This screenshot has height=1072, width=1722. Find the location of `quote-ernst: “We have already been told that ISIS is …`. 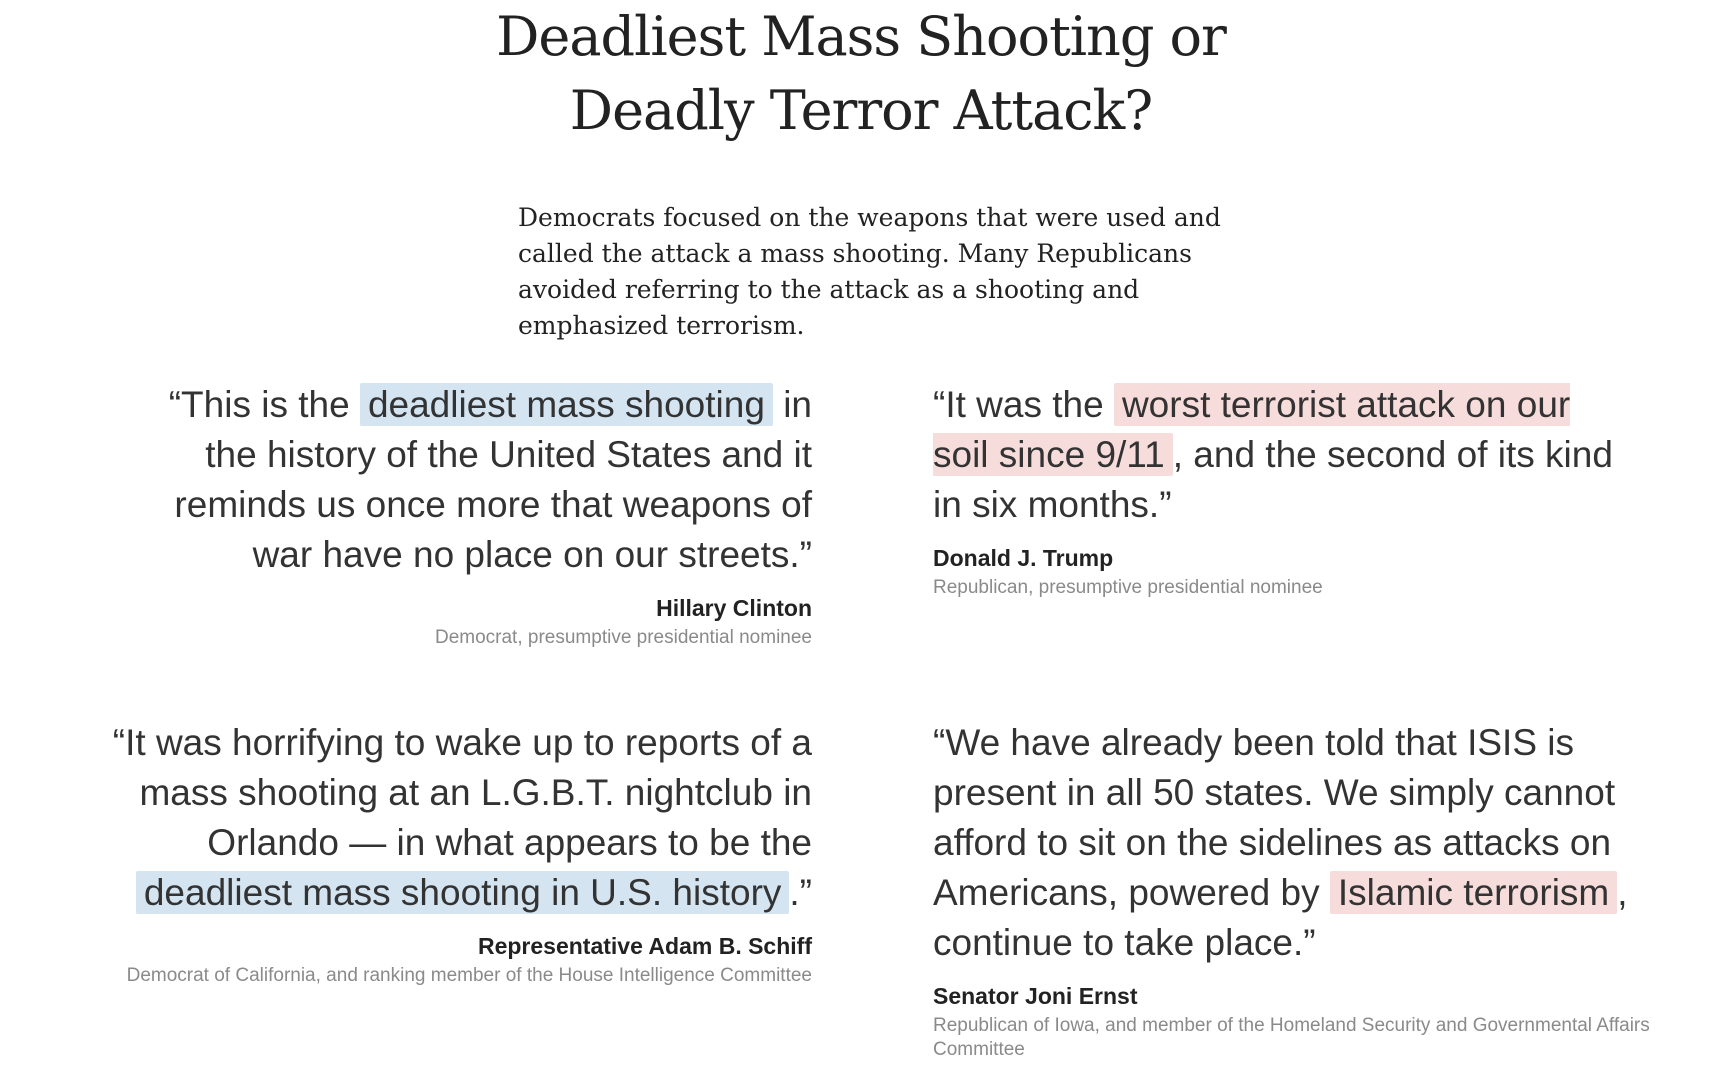

quote-ernst: “We have already been told that ISIS is … is located at coordinates (1293, 890).